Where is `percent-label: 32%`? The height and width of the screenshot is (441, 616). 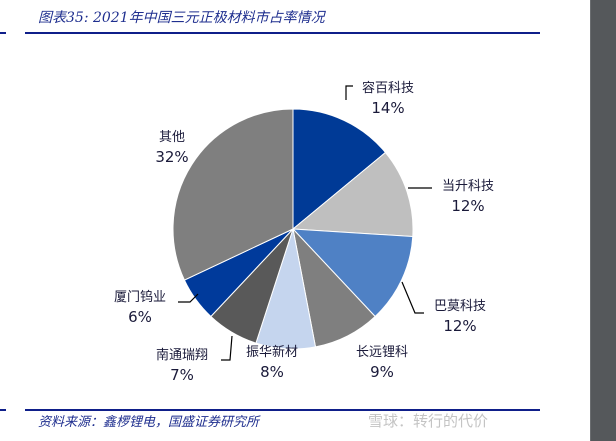
percent-label: 32% is located at coordinates (171, 157).